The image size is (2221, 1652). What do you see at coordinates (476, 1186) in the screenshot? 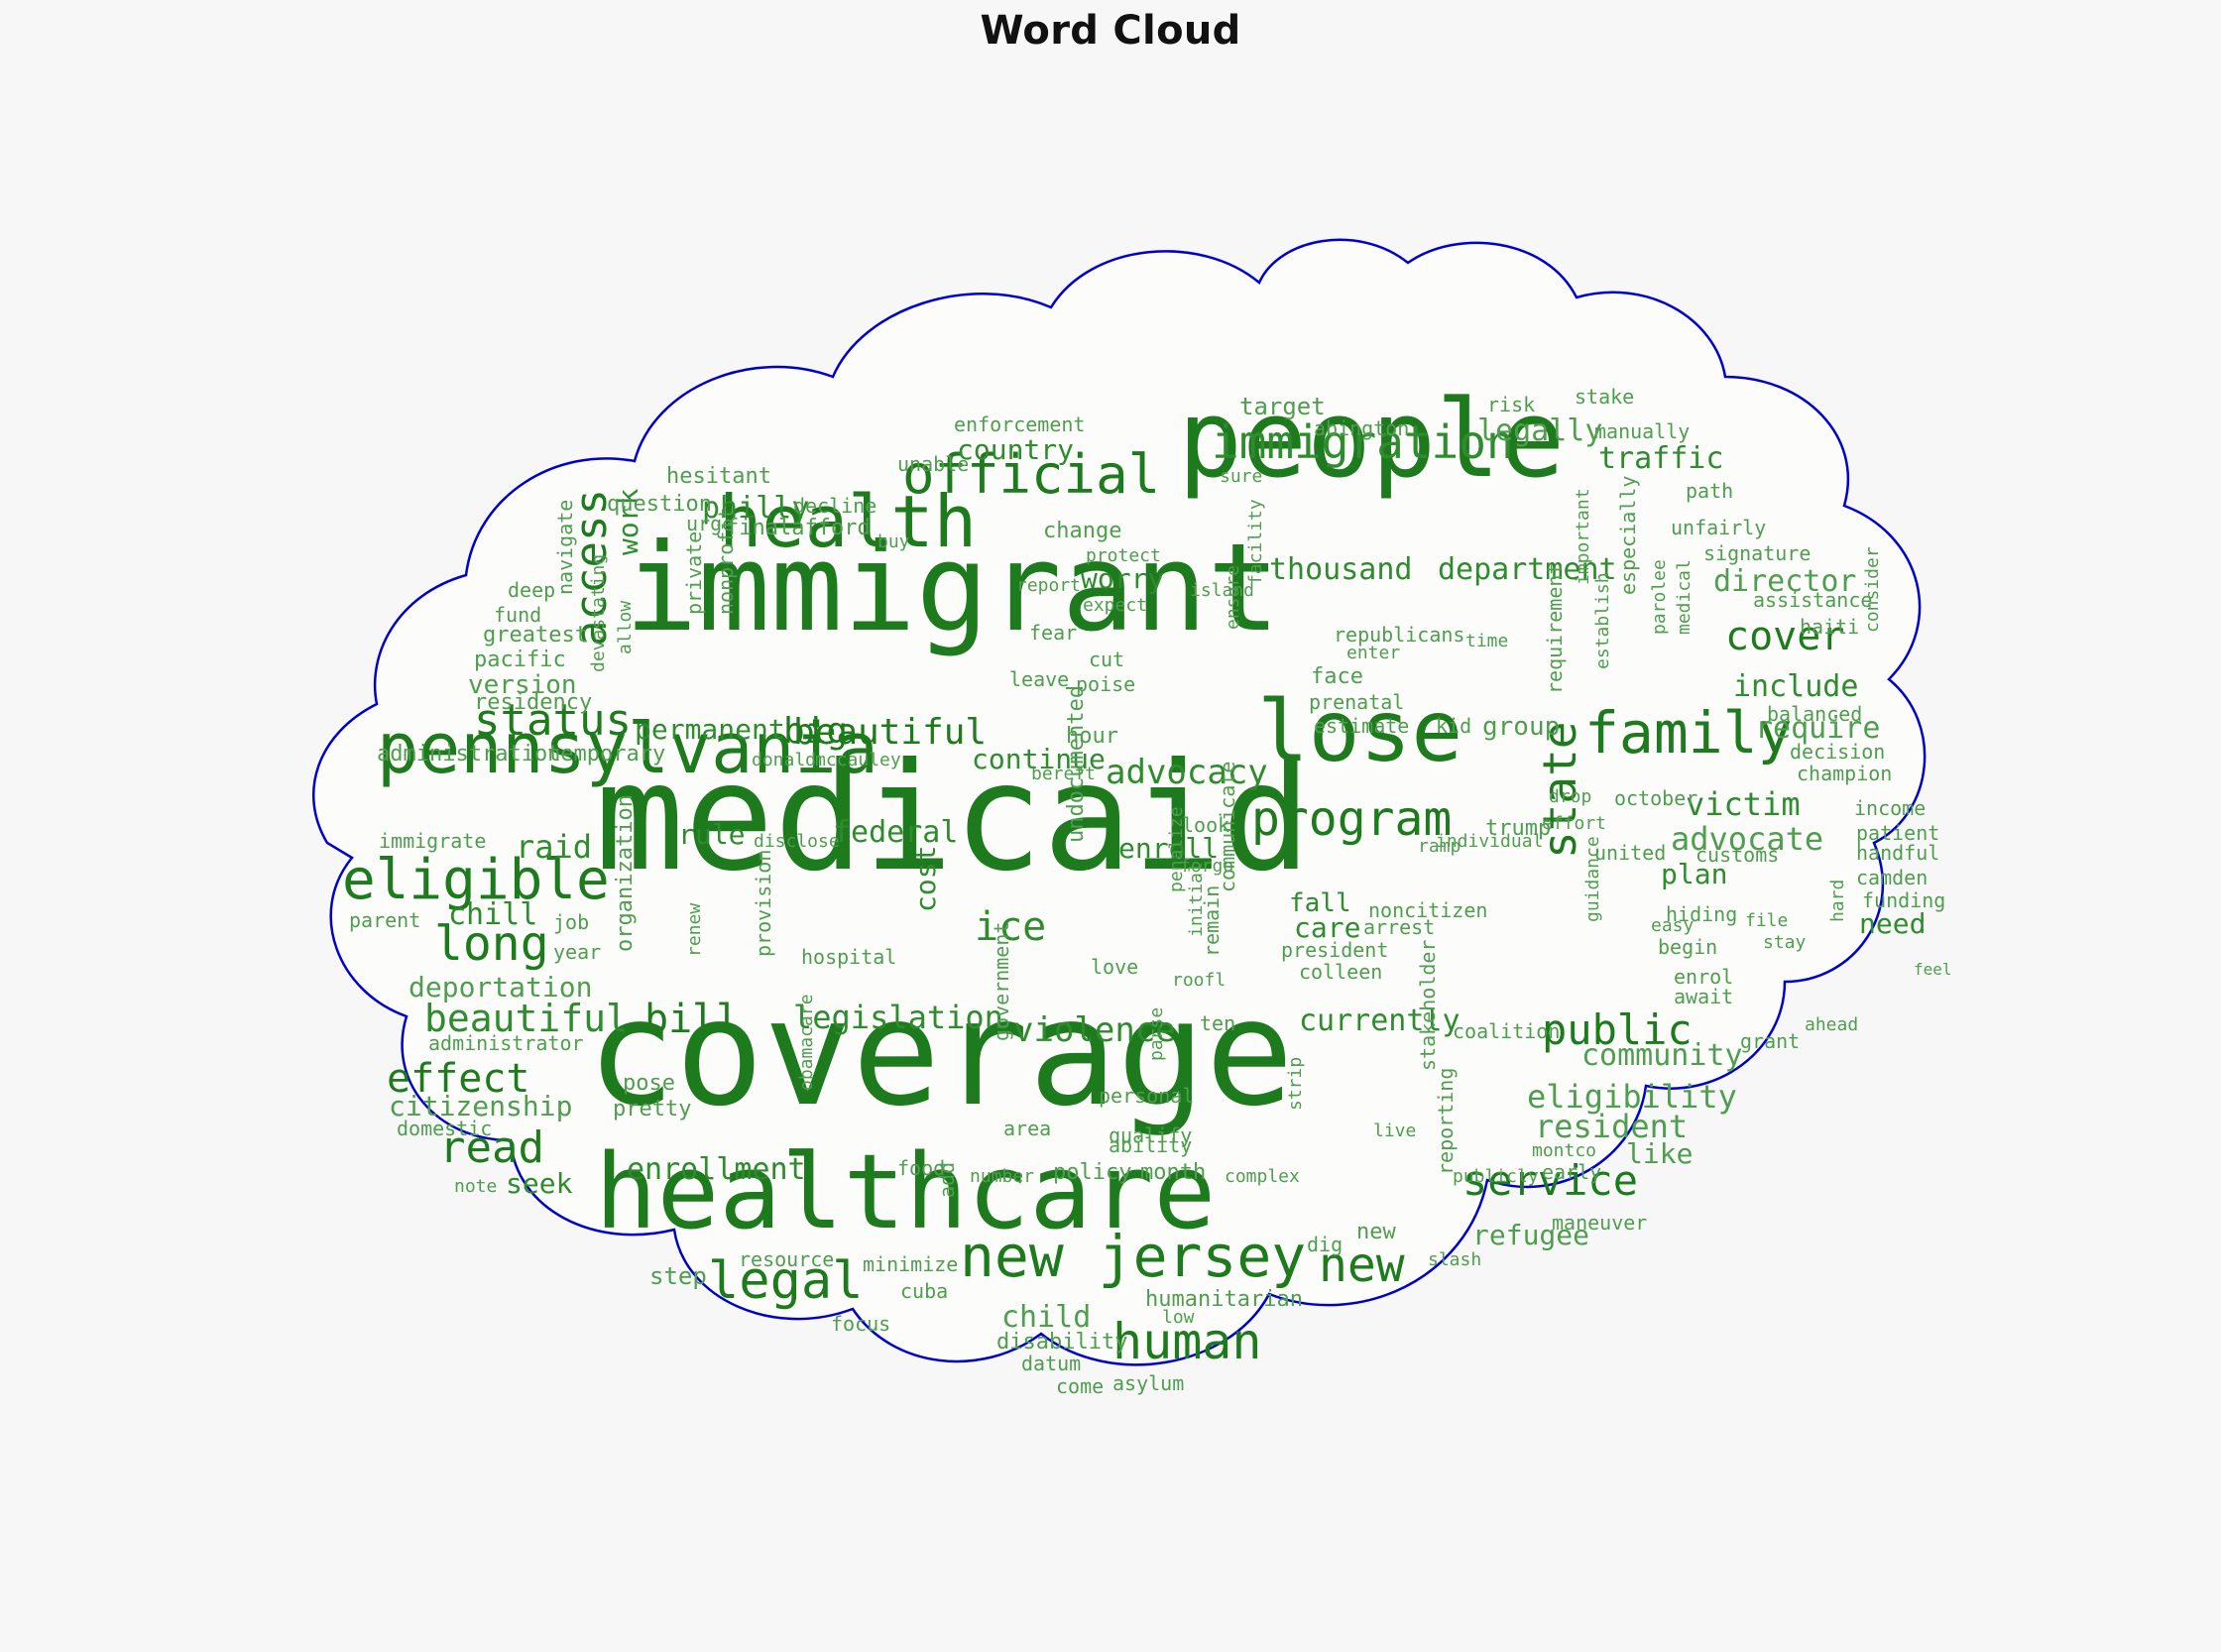
I see `cloud-word: note` at bounding box center [476, 1186].